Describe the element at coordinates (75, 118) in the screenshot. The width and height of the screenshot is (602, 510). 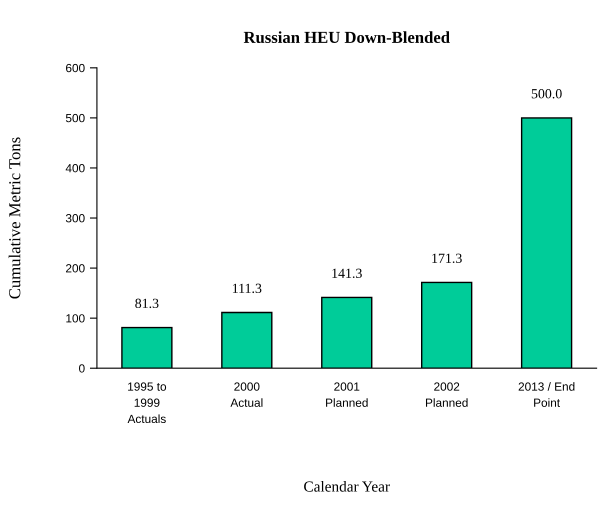
I see `y-tick-label: 500` at that location.